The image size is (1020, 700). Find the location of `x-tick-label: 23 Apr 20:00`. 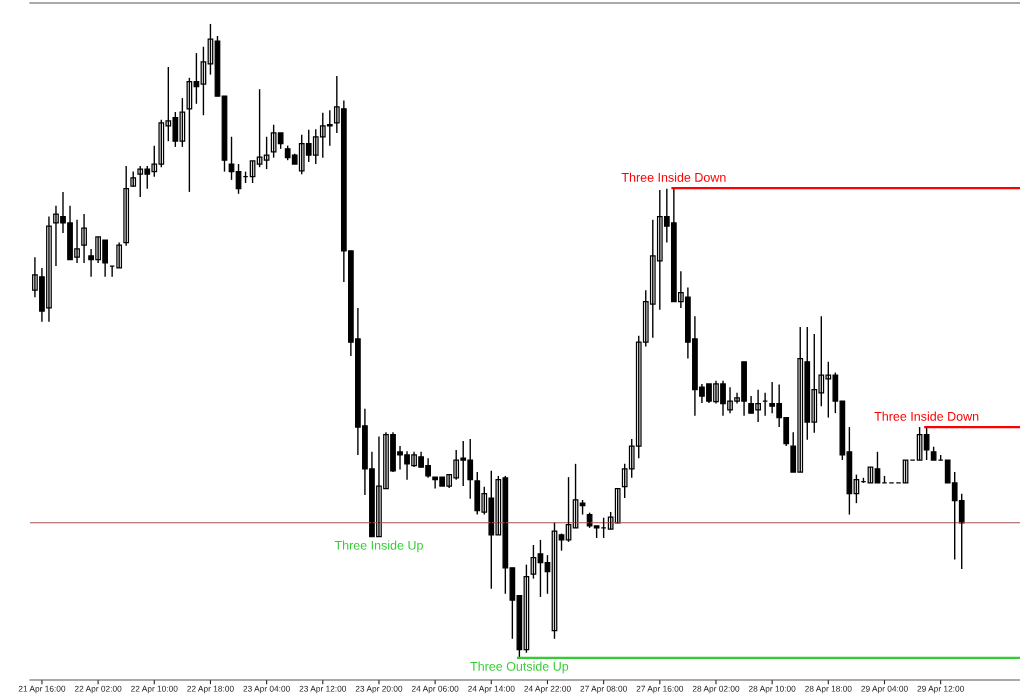

x-tick-label: 23 Apr 20:00 is located at coordinates (379, 689).